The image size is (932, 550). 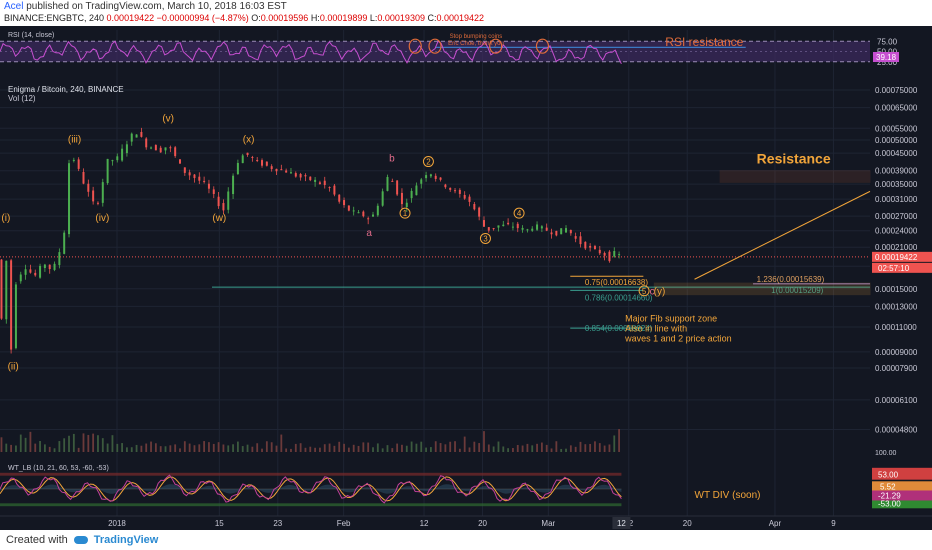 What do you see at coordinates (5, 218) in the screenshot?
I see `wave-label: (i)` at bounding box center [5, 218].